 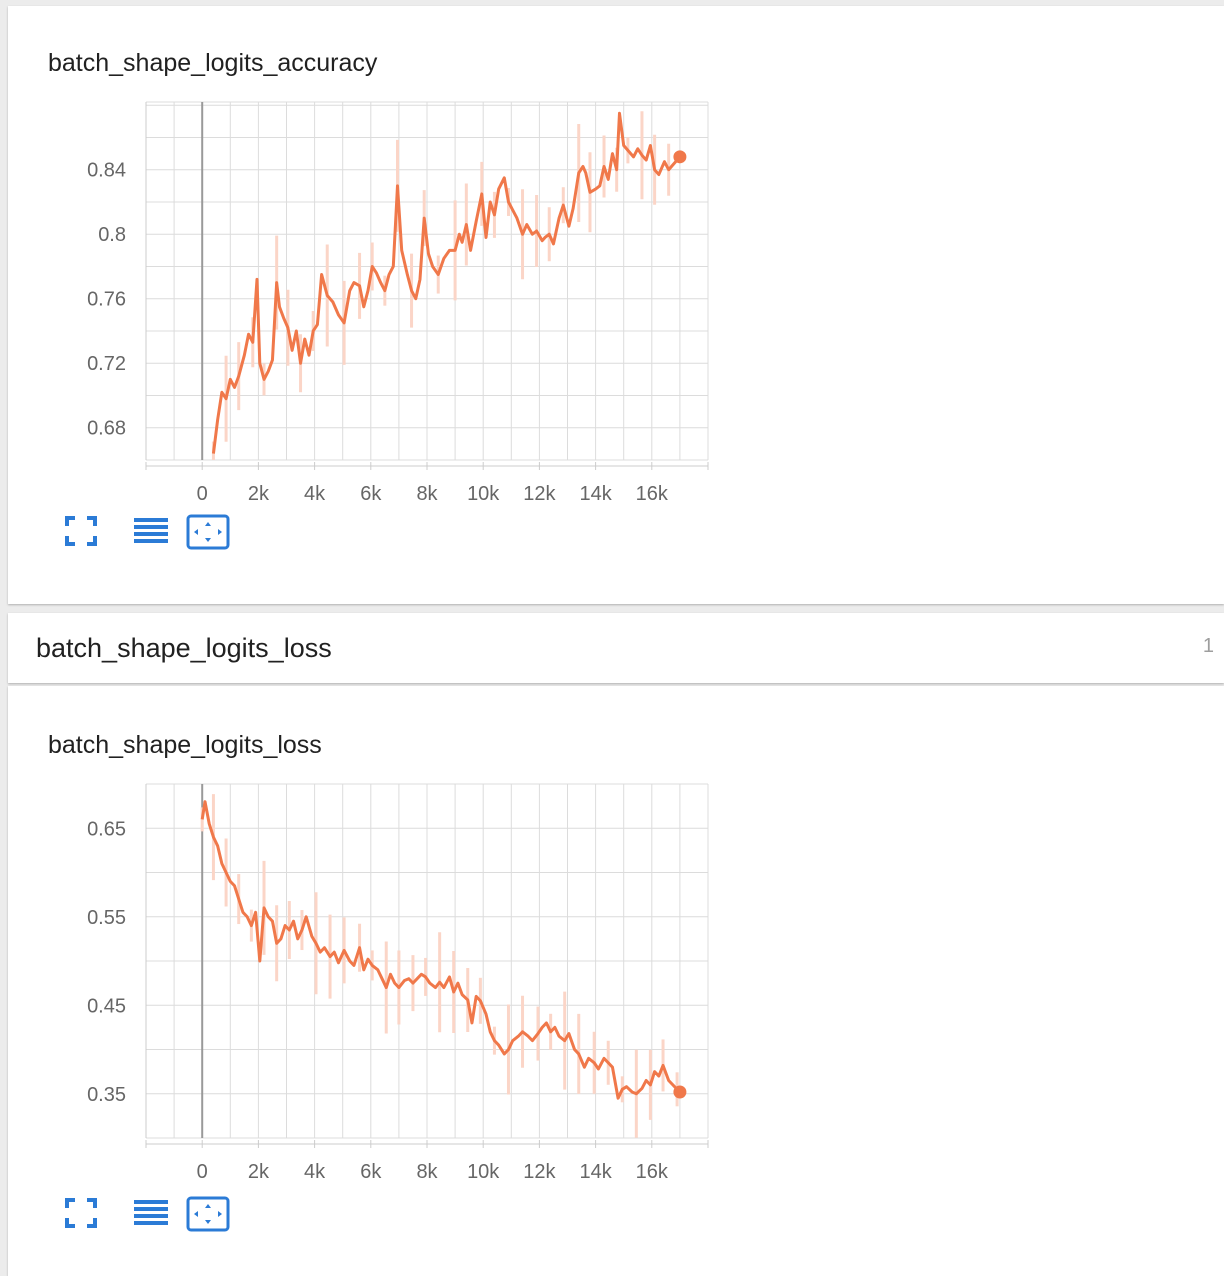 What do you see at coordinates (106, 829) in the screenshot?
I see `y-tick-label: 0.65` at bounding box center [106, 829].